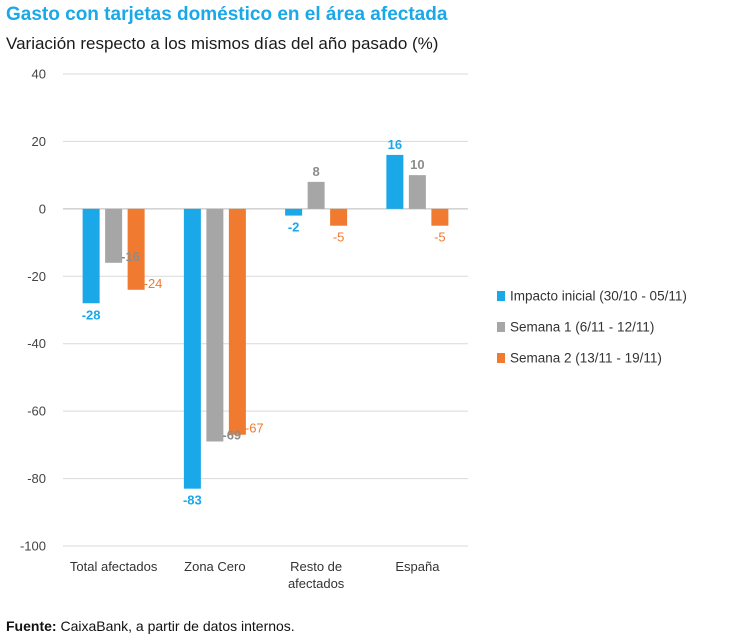 The width and height of the screenshot is (748, 640). What do you see at coordinates (417, 566) in the screenshot?
I see `x-category-label: España` at bounding box center [417, 566].